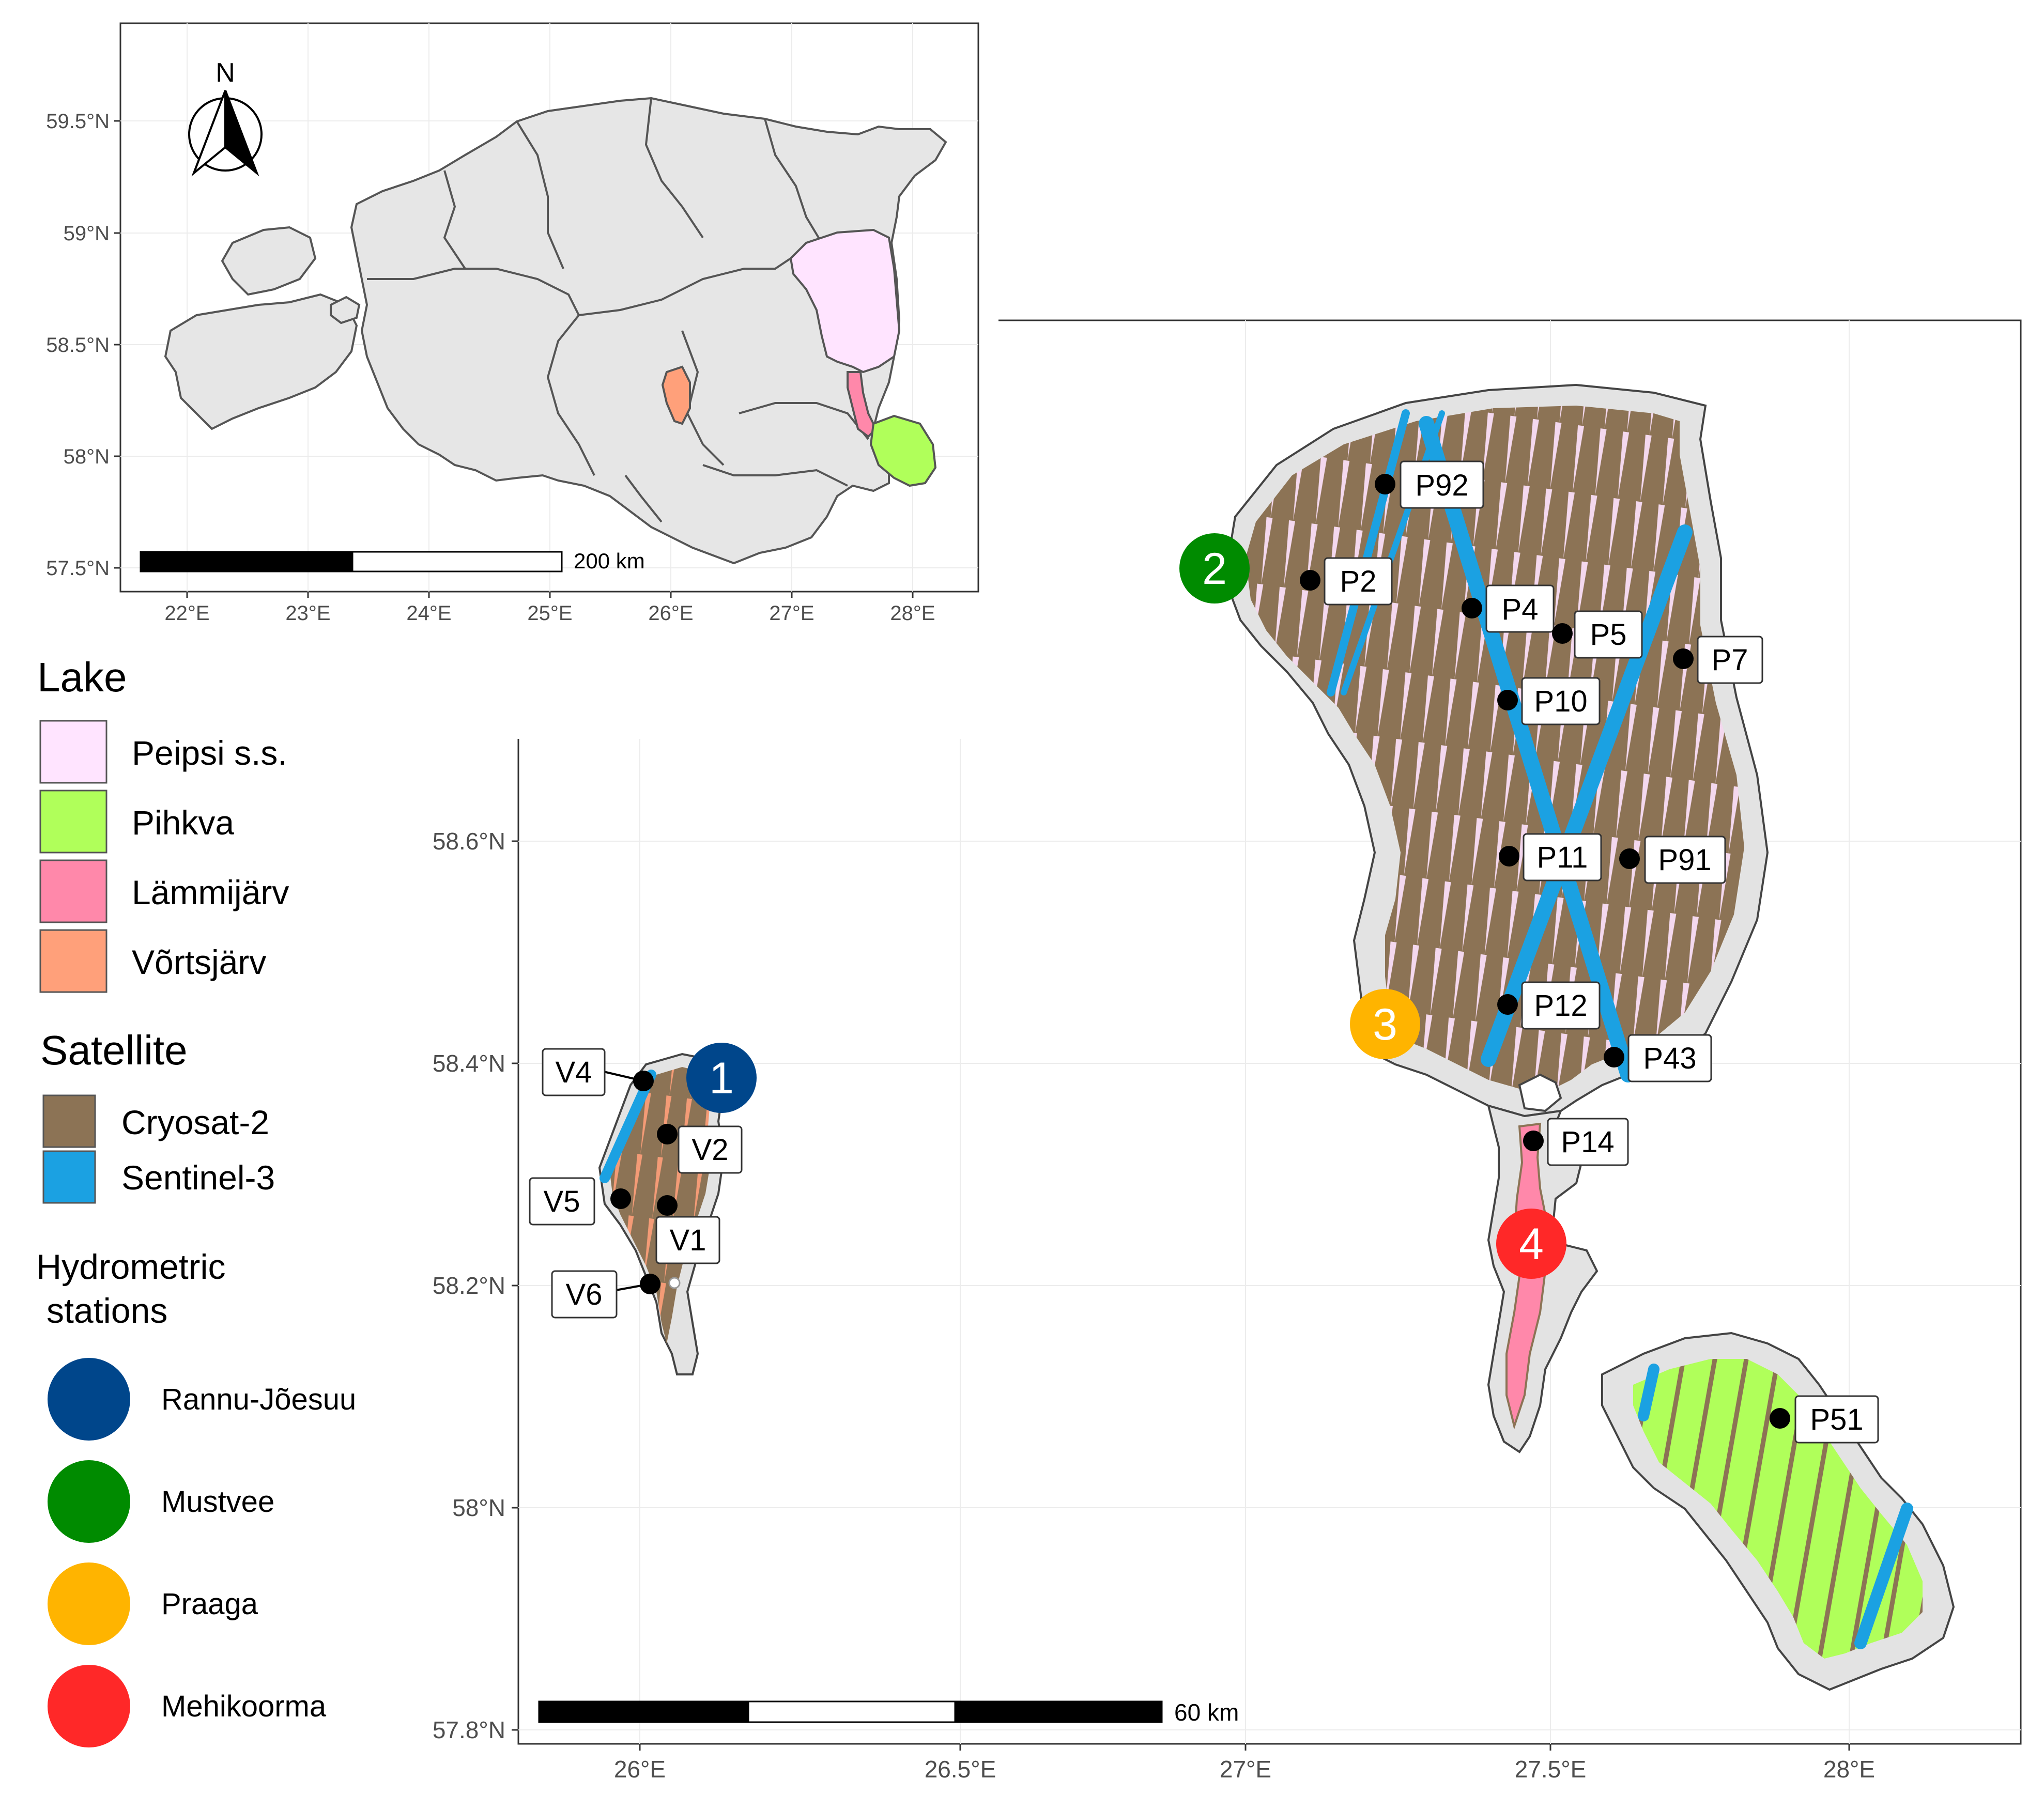 This screenshot has height=1795, width=2044. Describe the element at coordinates (598, 1072) in the screenshot. I see `point-v4: V4` at that location.